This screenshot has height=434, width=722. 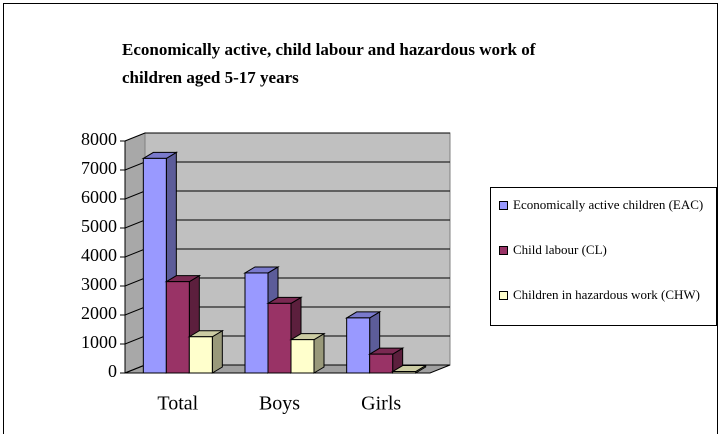 I want to click on y-tick-label: 4000, so click(x=99, y=255).